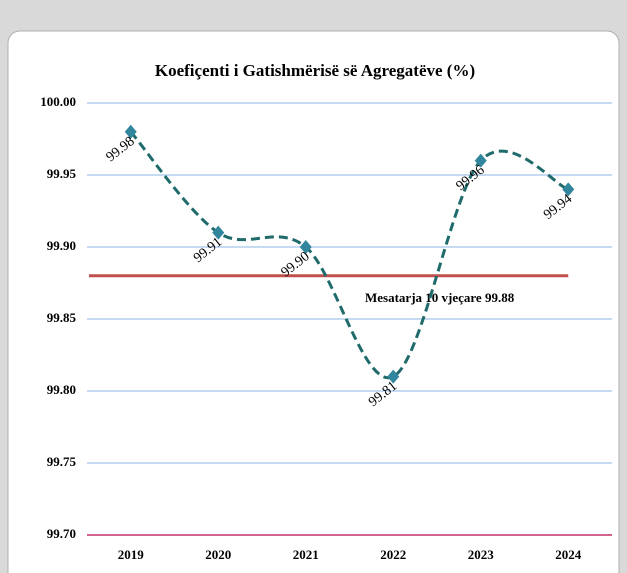 Image resolution: width=627 pixels, height=573 pixels. Describe the element at coordinates (393, 554) in the screenshot. I see `x-tick-label: 2022` at that location.